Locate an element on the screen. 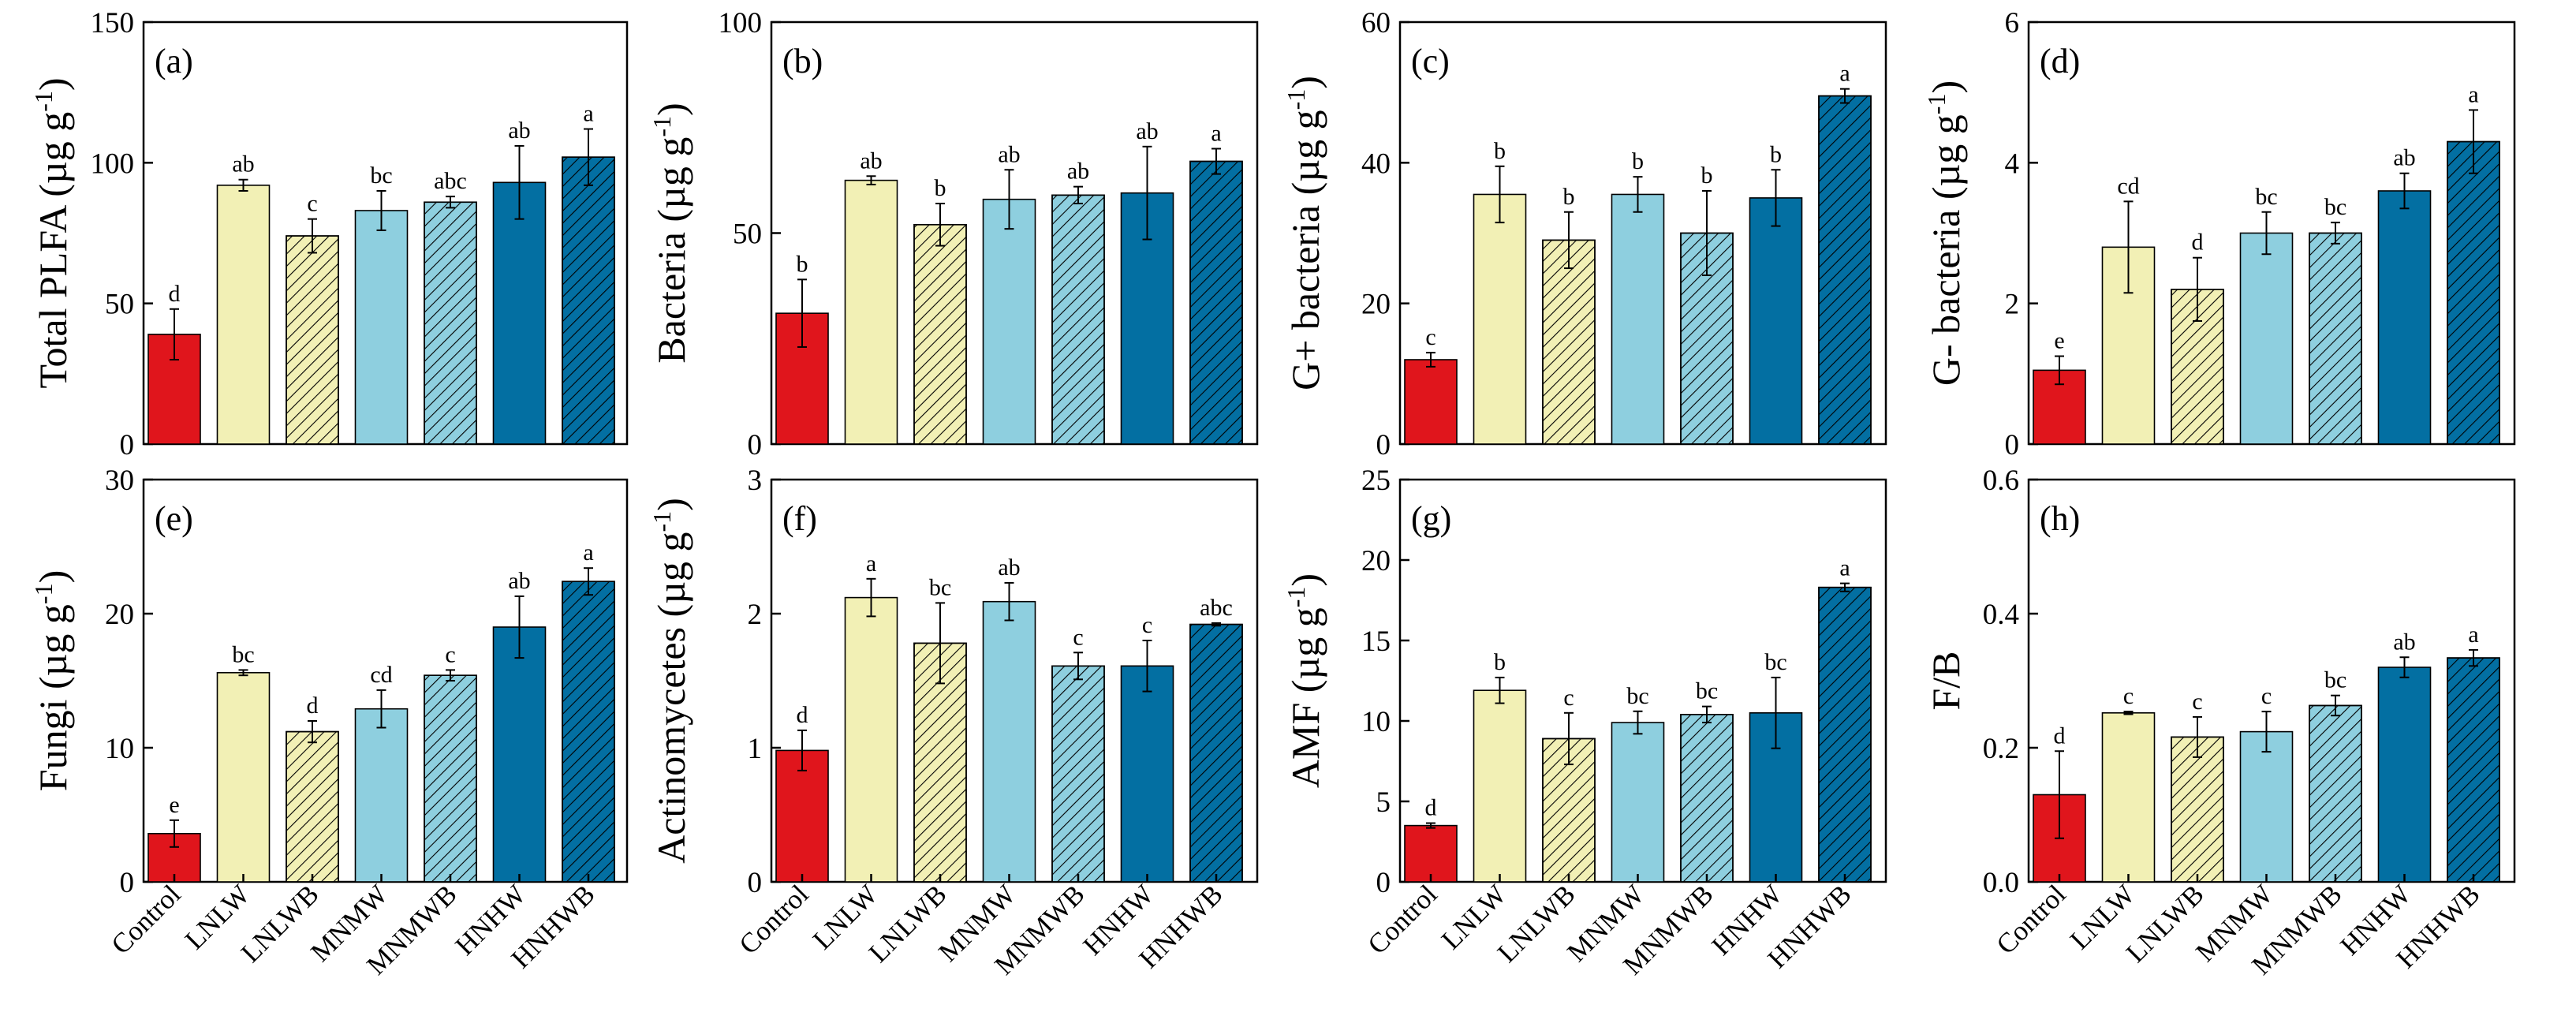 This screenshot has height=1012, width=2576. y-tick-label: 6 is located at coordinates (2012, 23).